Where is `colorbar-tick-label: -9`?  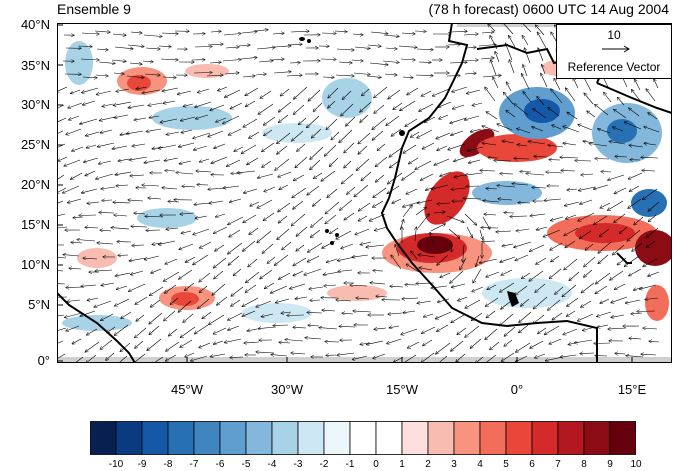
colorbar-tick-label: -9 is located at coordinates (142, 464).